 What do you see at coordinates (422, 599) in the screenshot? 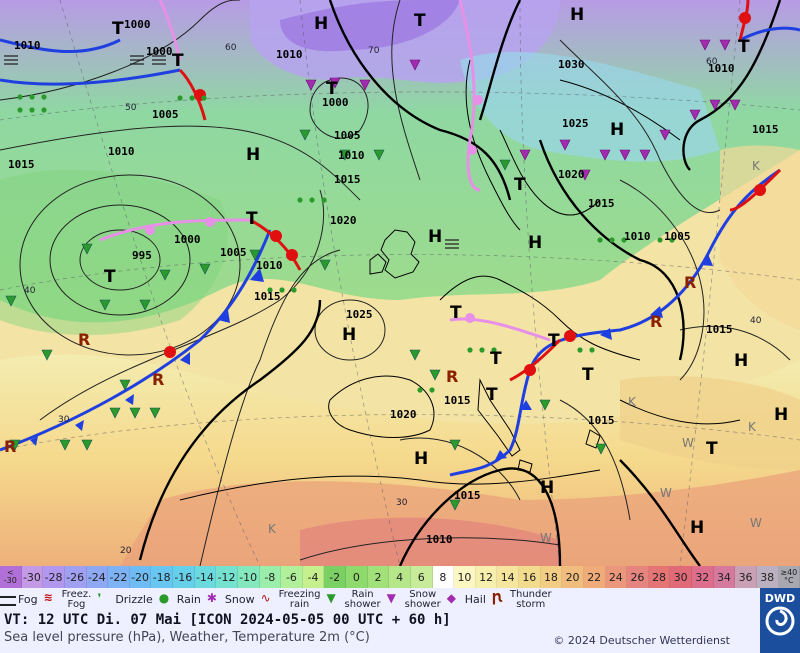
I see `legend-label: Snow shower` at bounding box center [422, 599].